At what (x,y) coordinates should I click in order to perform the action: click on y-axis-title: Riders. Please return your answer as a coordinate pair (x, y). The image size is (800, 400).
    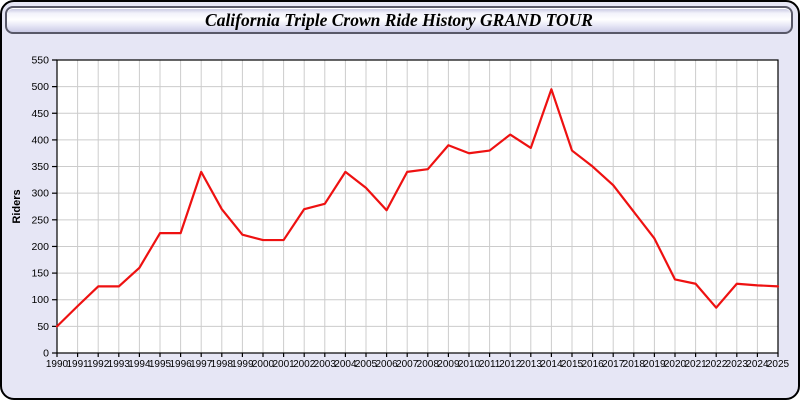
    Looking at the image, I should click on (17, 206).